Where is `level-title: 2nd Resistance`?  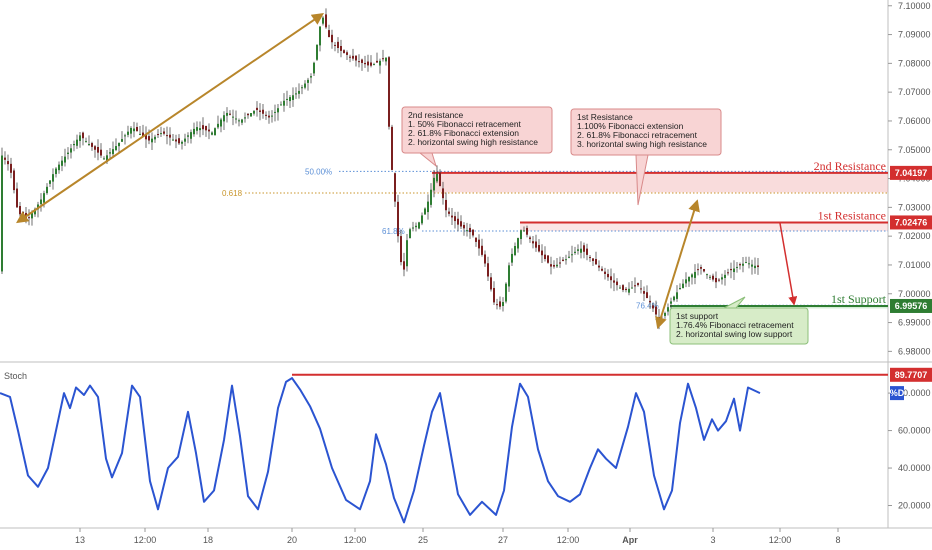 level-title: 2nd Resistance is located at coordinates (850, 166).